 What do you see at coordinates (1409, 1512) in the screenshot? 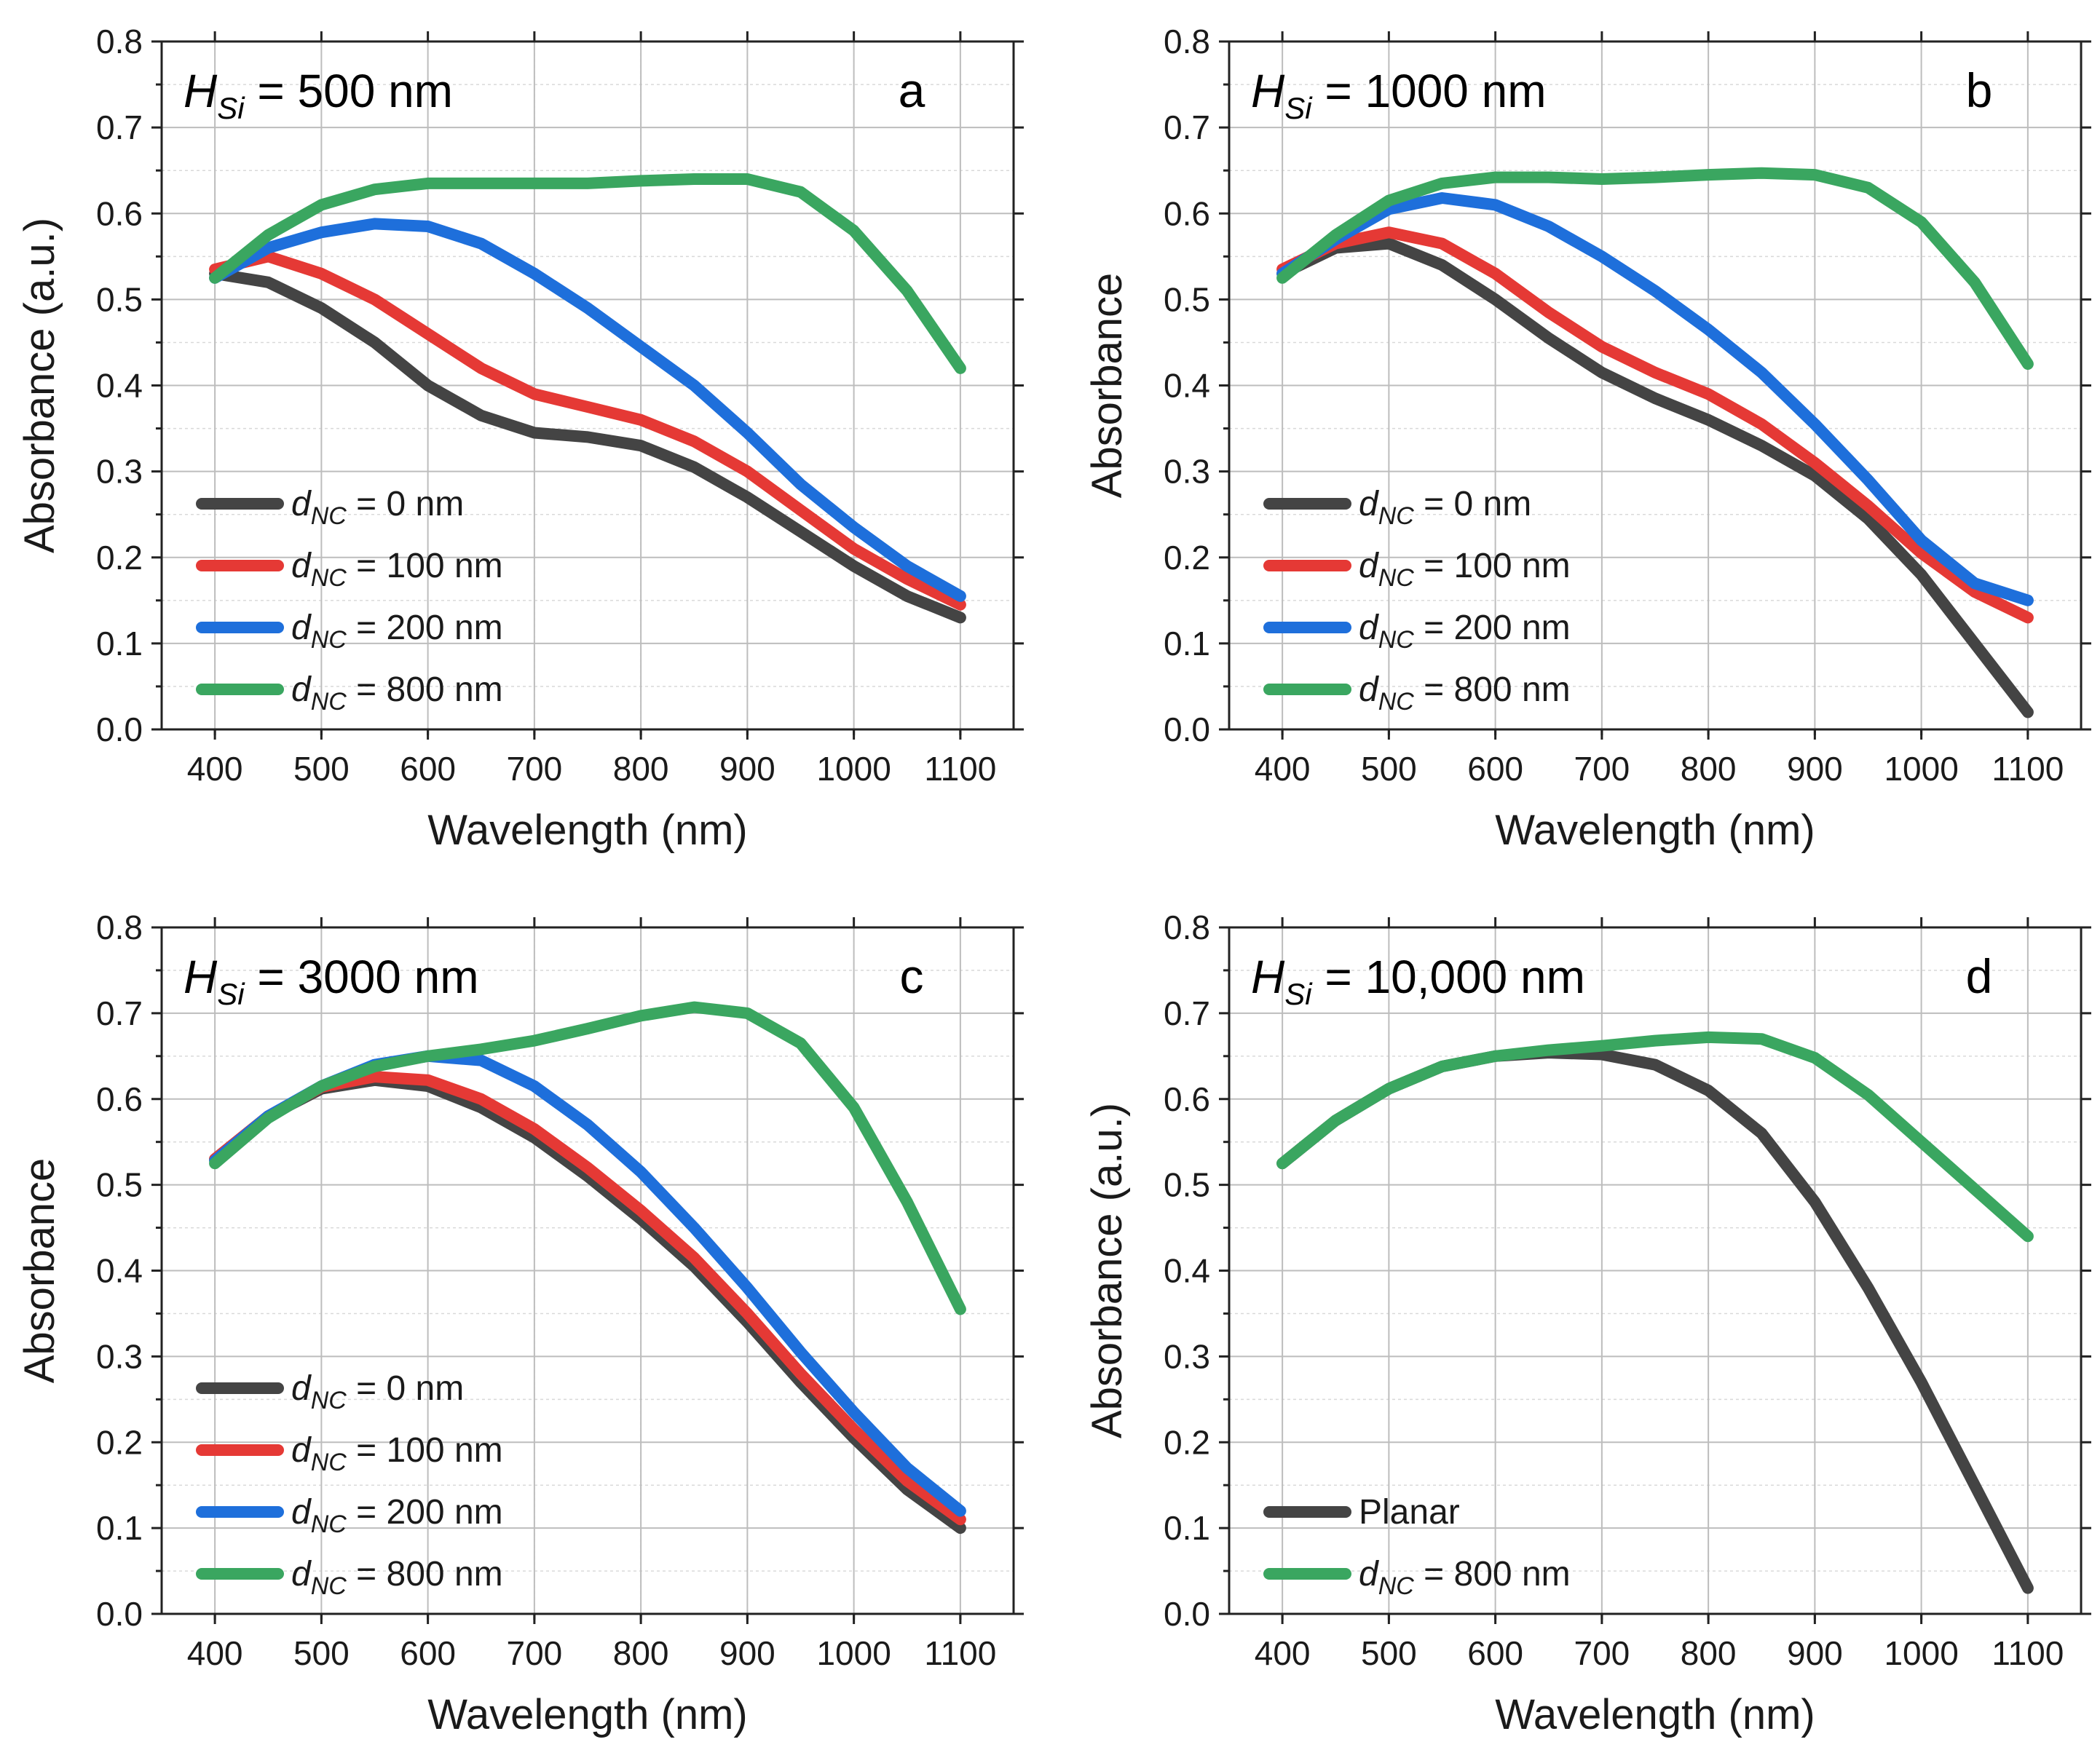
I see `legend-label-Planar: Planar` at bounding box center [1409, 1512].